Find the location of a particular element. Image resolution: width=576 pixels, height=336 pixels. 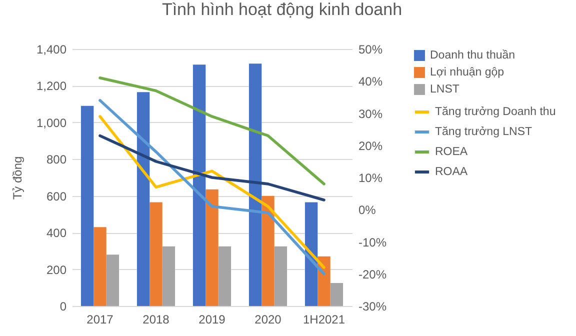

y2-tick-label: 0% is located at coordinates (367, 210).